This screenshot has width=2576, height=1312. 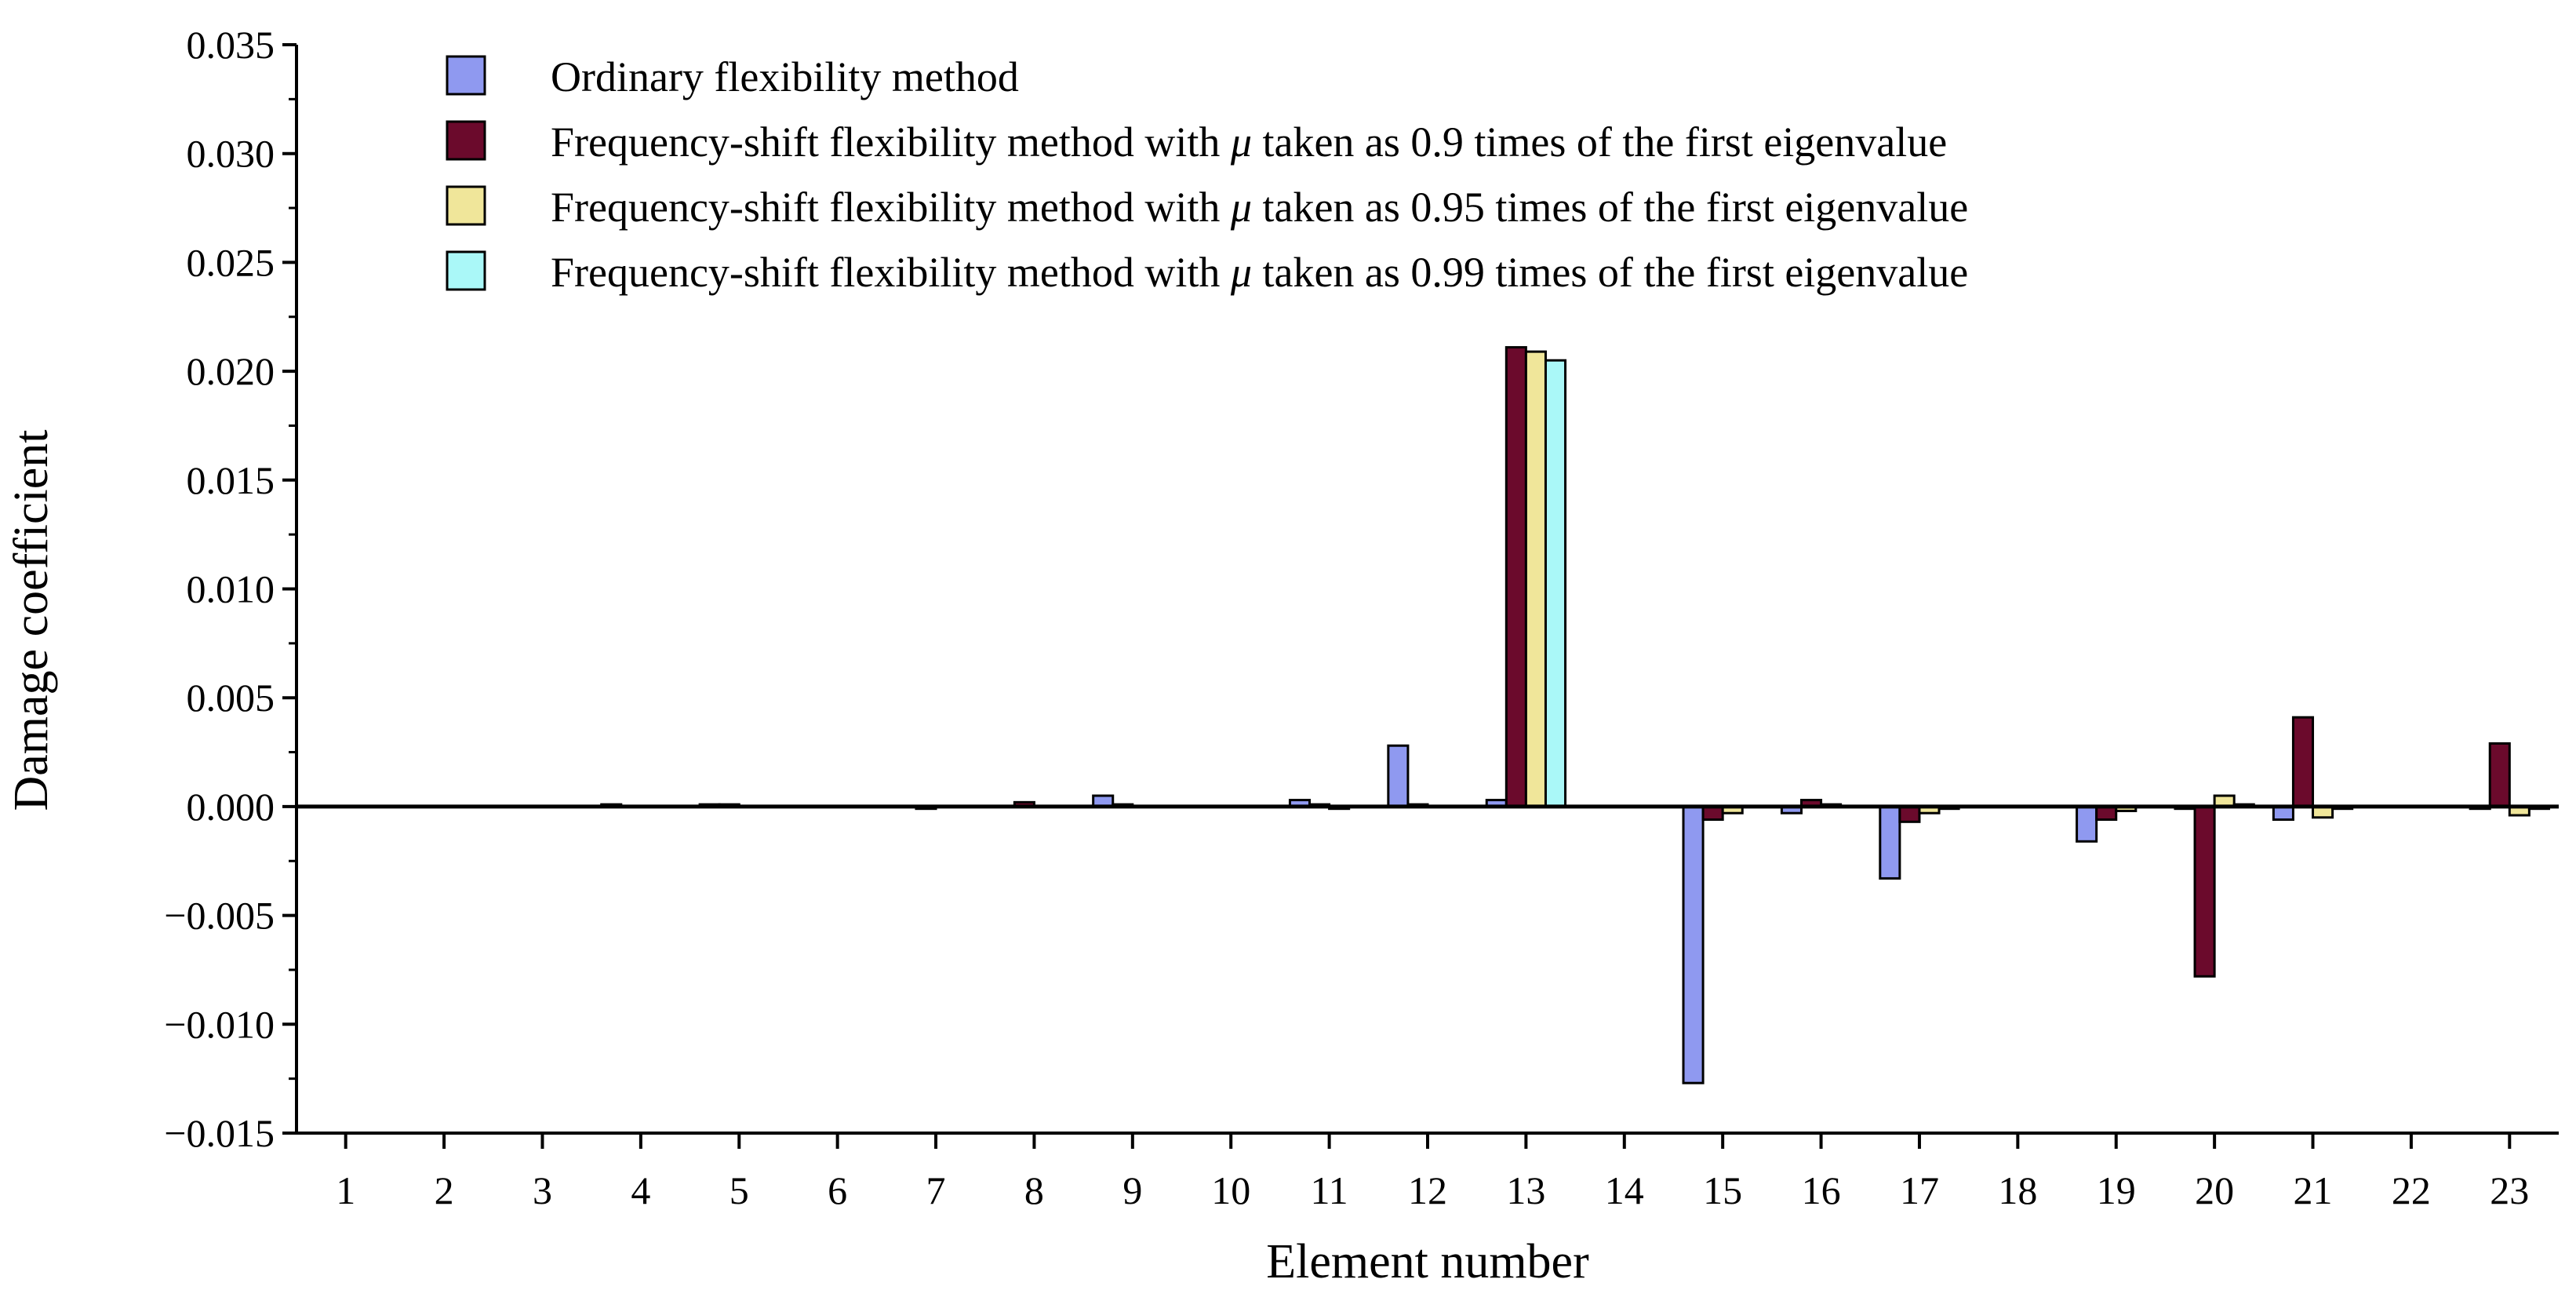 I want to click on y-tick-label: −0.015, so click(x=219, y=1133).